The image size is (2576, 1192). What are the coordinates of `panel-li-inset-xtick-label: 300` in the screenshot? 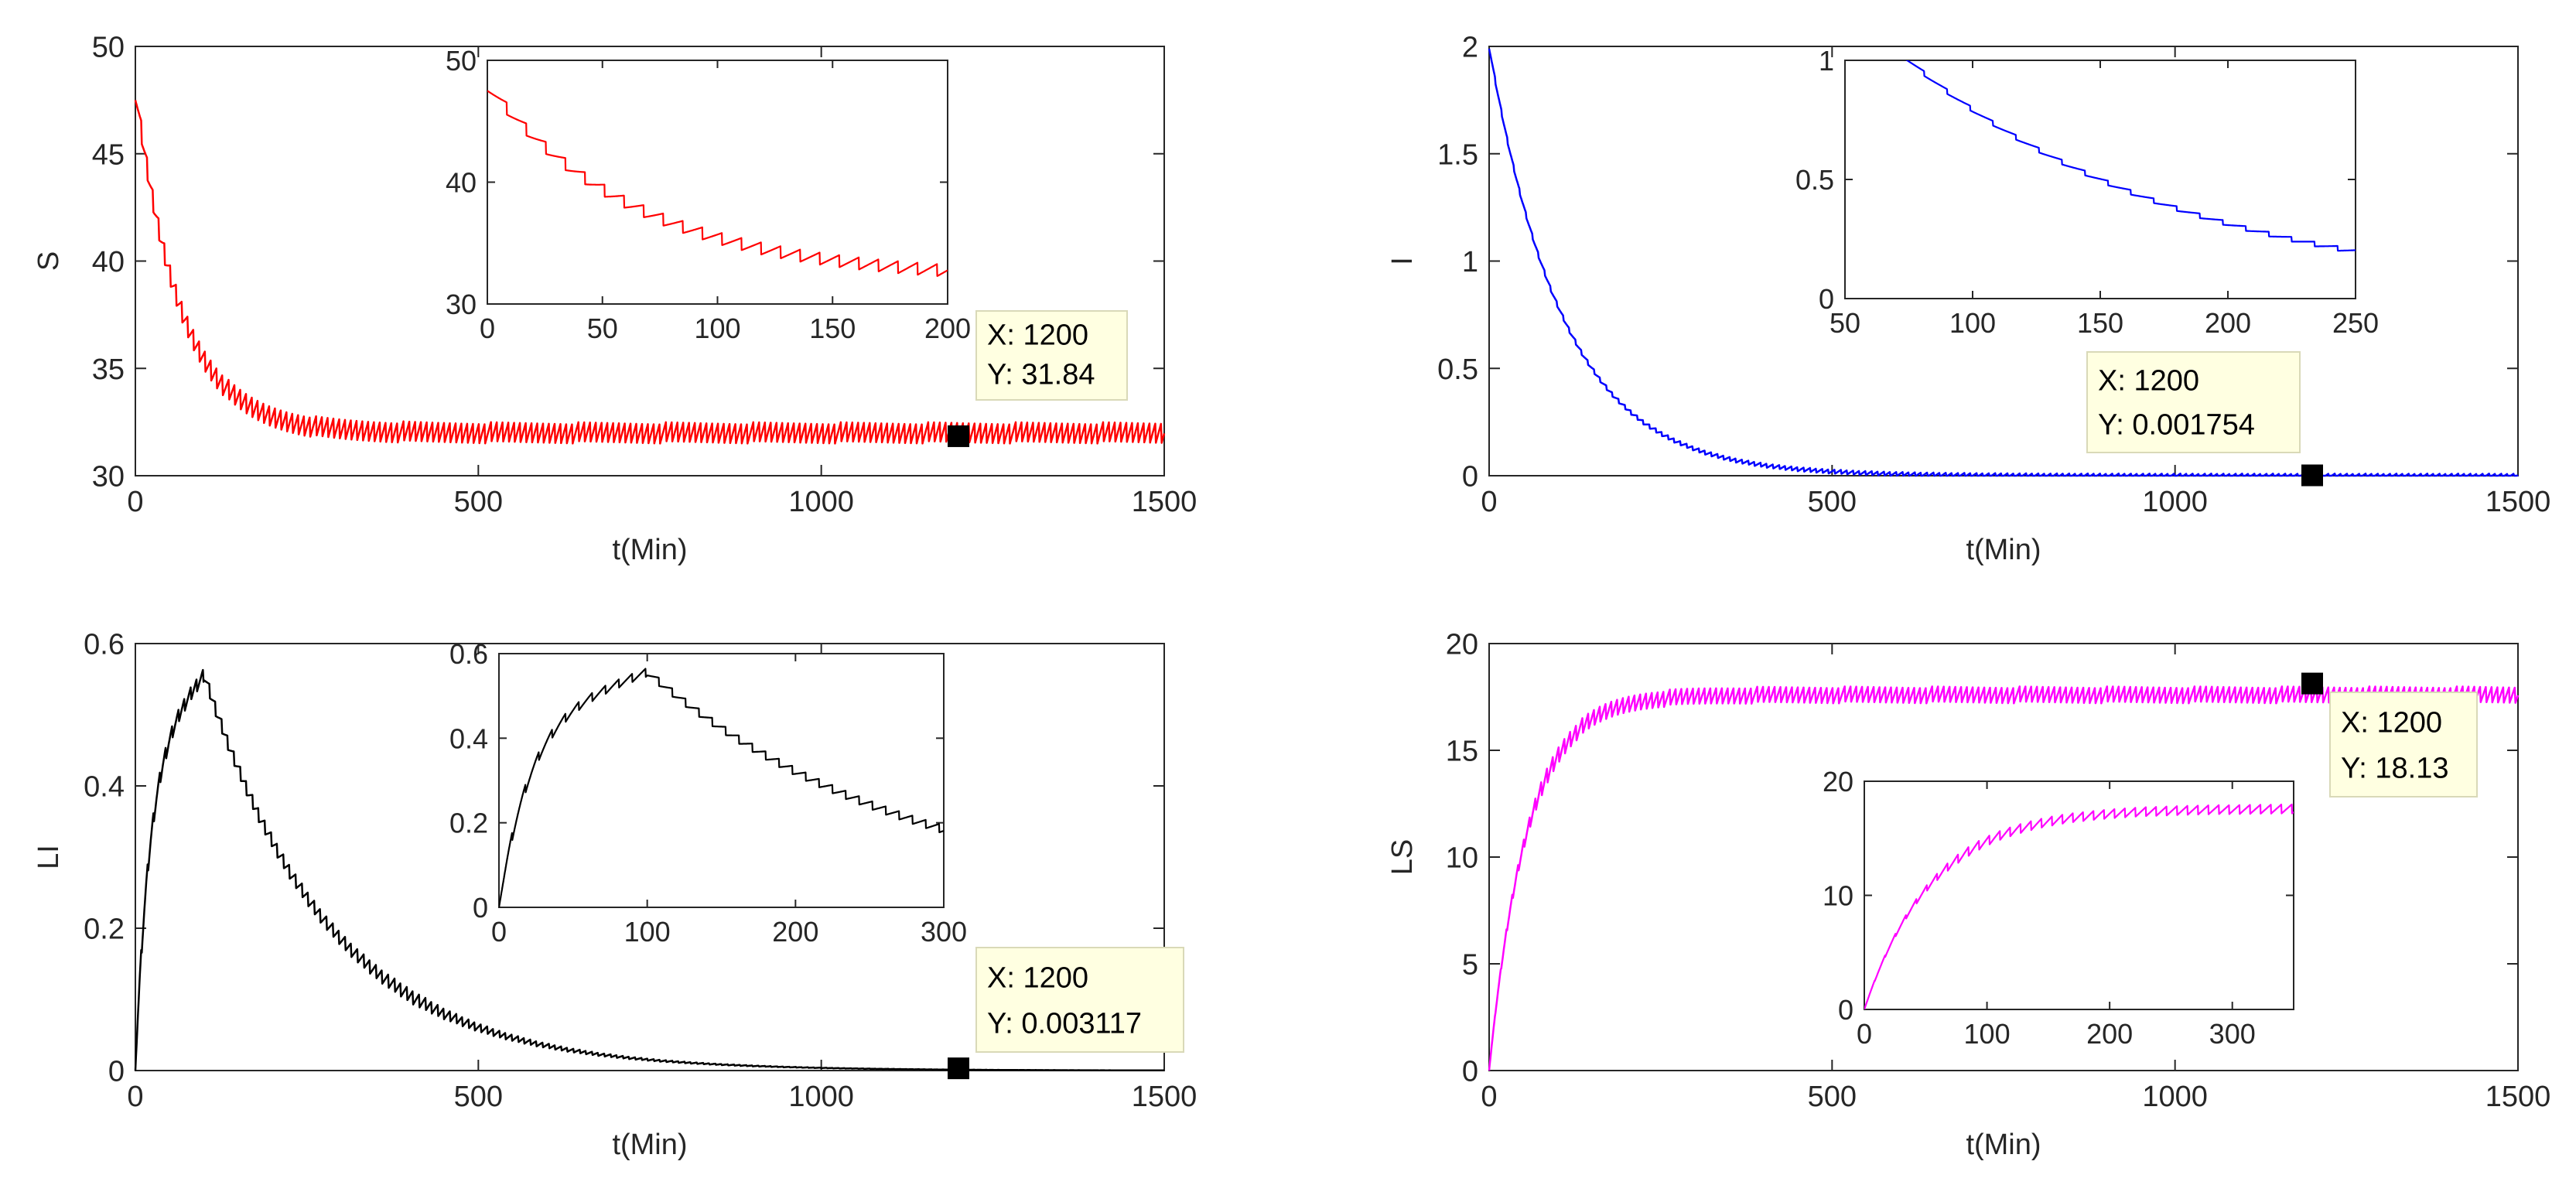 It's located at (944, 932).